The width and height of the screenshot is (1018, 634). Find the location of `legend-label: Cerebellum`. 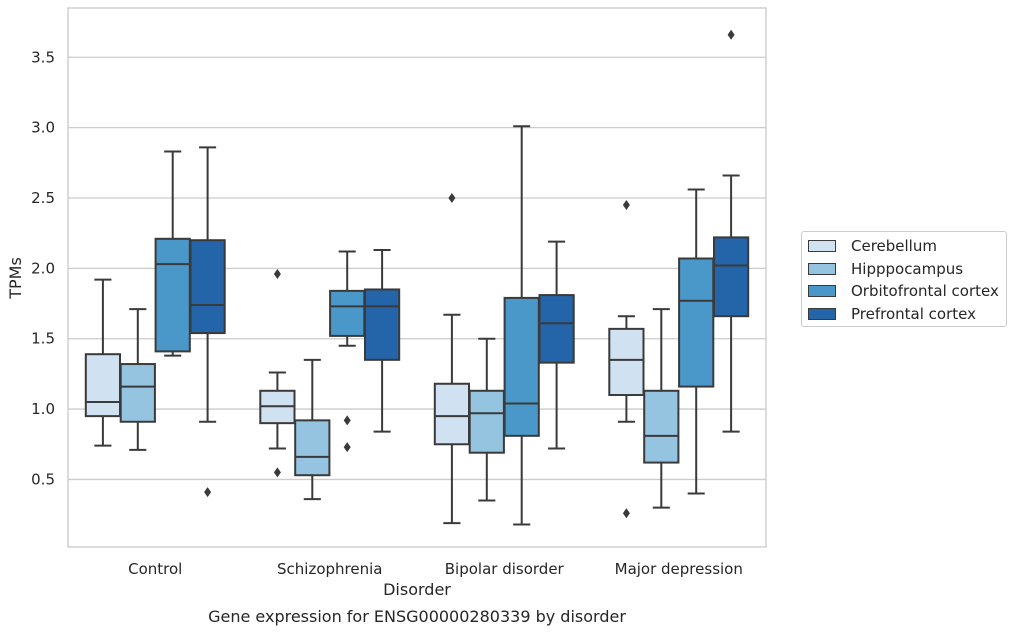

legend-label: Cerebellum is located at coordinates (894, 246).